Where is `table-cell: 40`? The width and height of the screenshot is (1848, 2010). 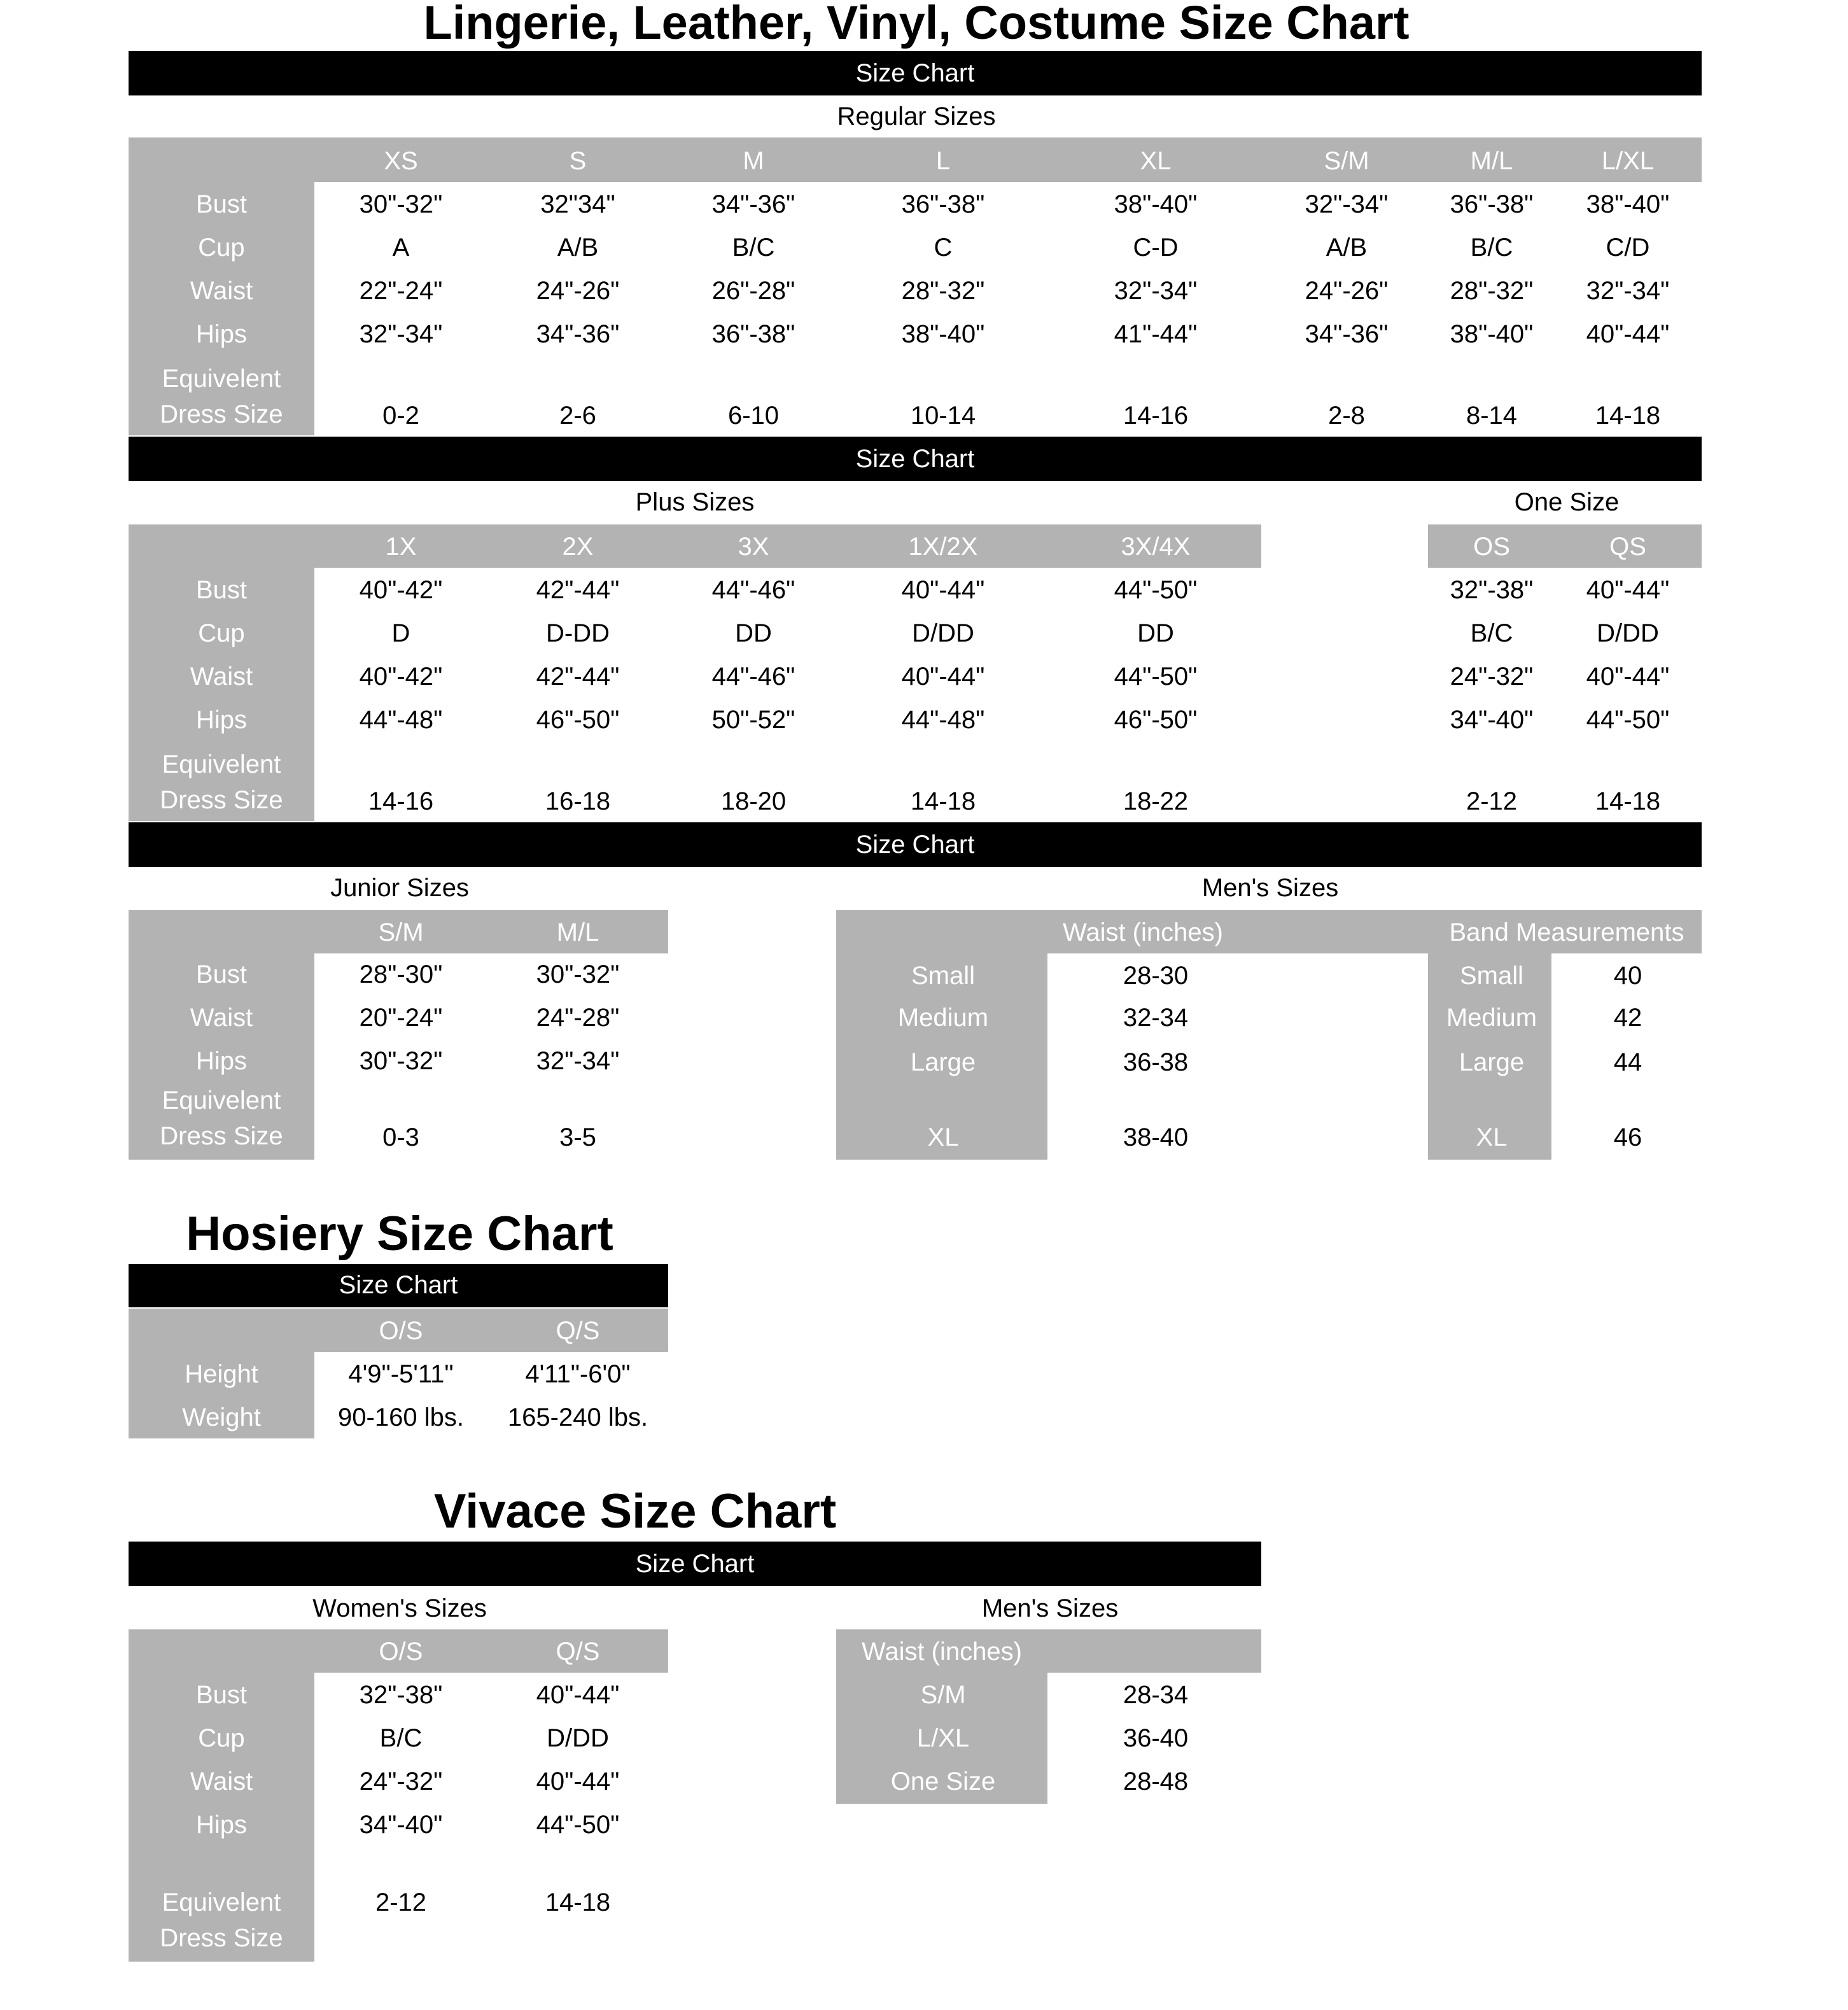
table-cell: 40 is located at coordinates (1627, 976).